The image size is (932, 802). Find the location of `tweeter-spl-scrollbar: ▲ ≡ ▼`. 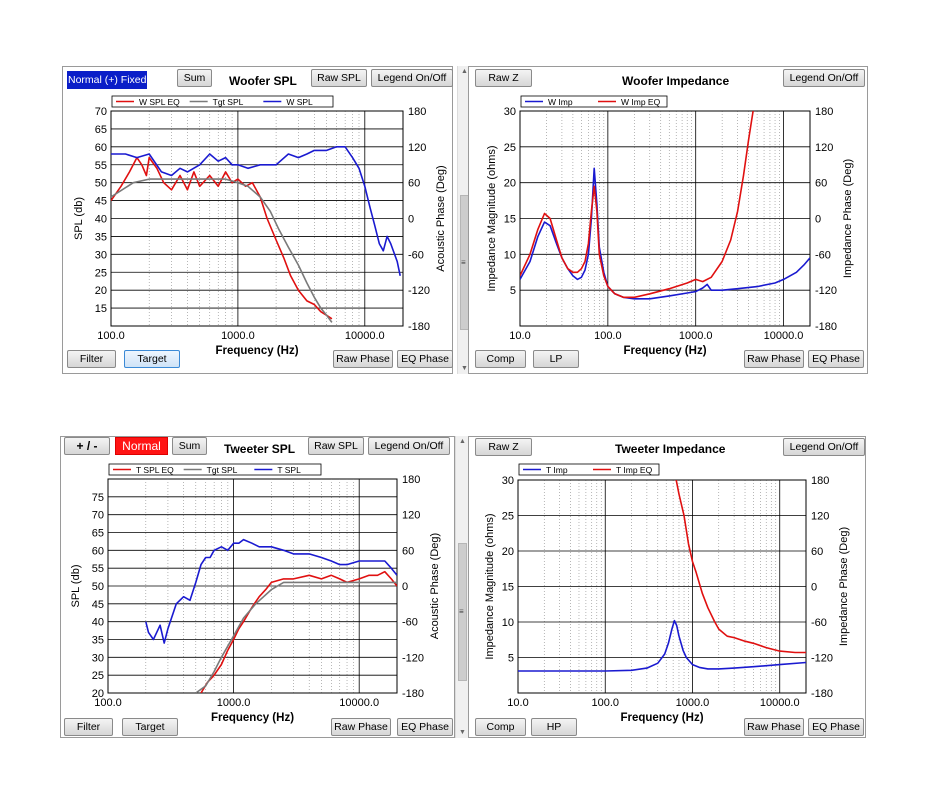

tweeter-spl-scrollbar: ▲ ≡ ▼ is located at coordinates (462, 587).